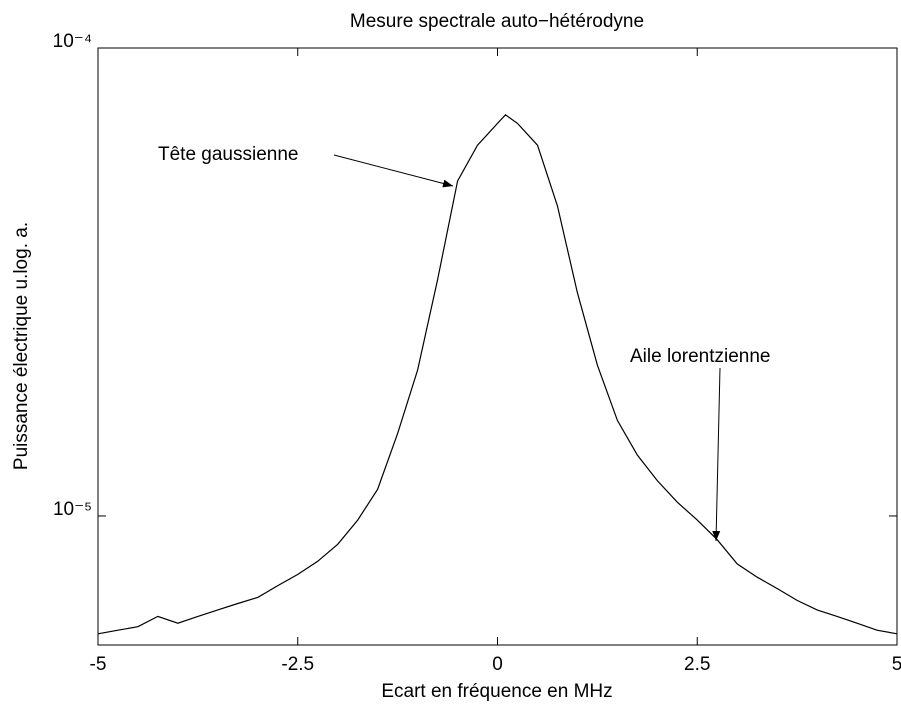 The height and width of the screenshot is (709, 901). What do you see at coordinates (21, 346) in the screenshot?
I see `y-axis-label: Puissance électrique u.log. a.` at bounding box center [21, 346].